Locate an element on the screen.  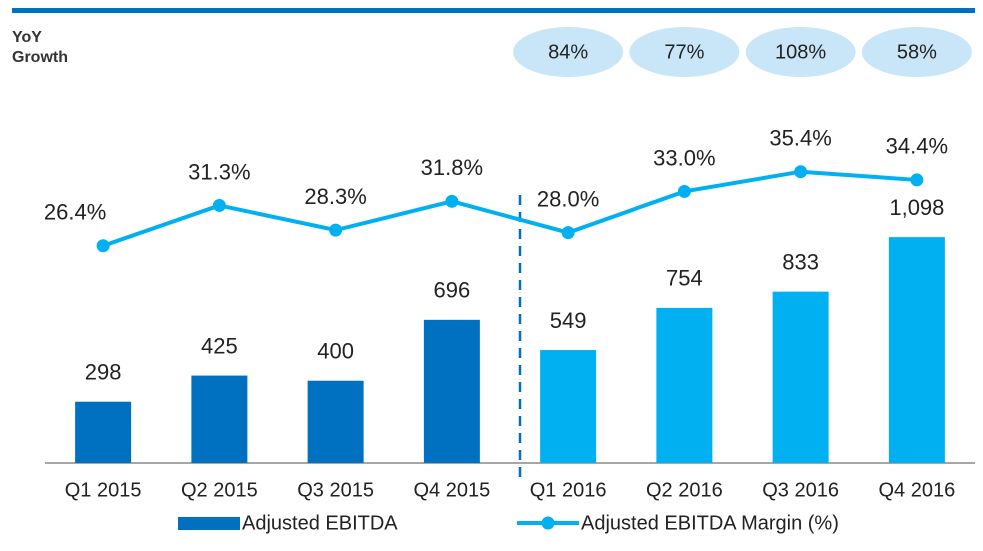
x-tick-label: Q2 2016 is located at coordinates (684, 490).